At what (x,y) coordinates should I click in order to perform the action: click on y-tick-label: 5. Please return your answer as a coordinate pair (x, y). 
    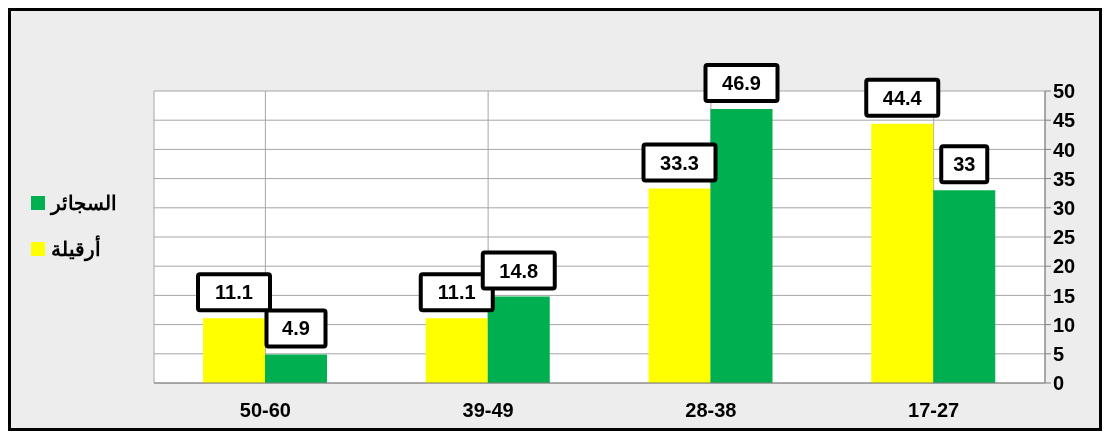
    Looking at the image, I should click on (1059, 353).